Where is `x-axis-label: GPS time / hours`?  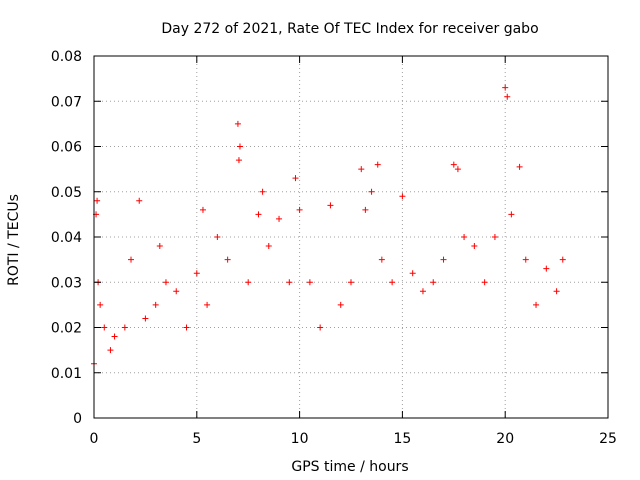 x-axis-label: GPS time / hours is located at coordinates (349, 467).